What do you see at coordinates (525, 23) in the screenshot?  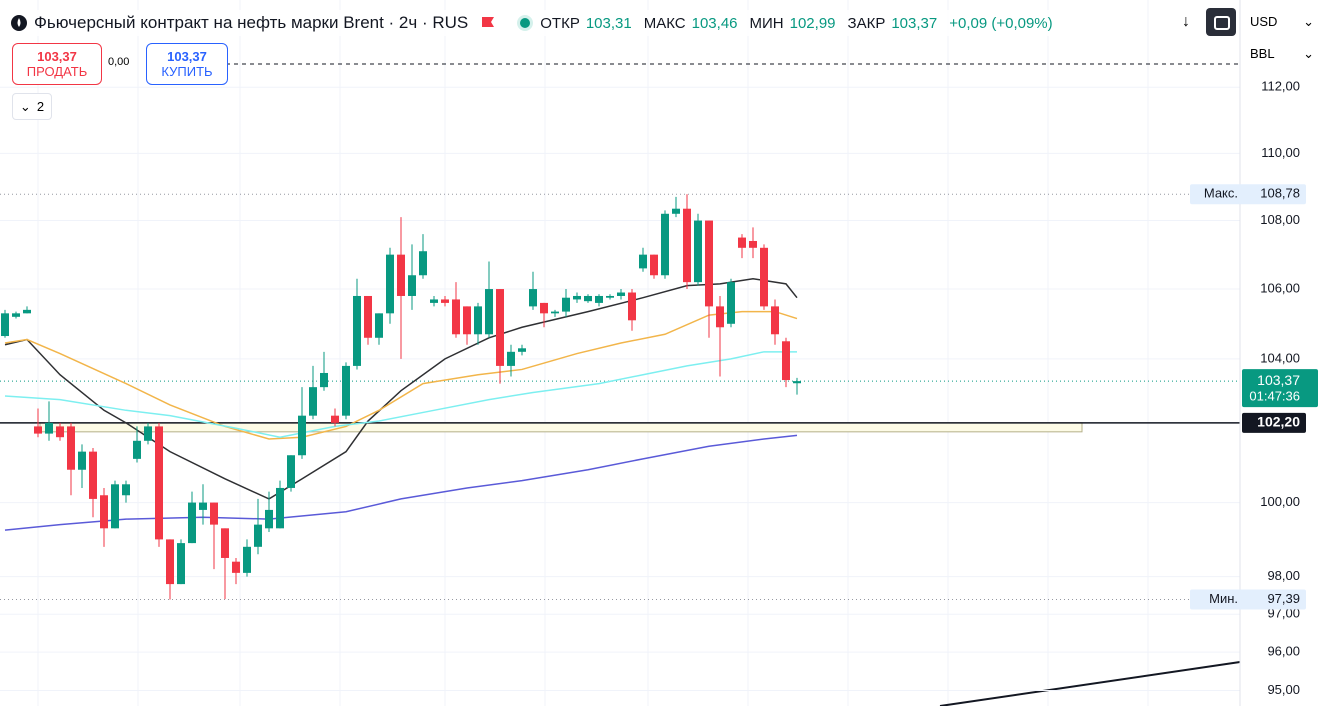 I see `status-dot` at bounding box center [525, 23].